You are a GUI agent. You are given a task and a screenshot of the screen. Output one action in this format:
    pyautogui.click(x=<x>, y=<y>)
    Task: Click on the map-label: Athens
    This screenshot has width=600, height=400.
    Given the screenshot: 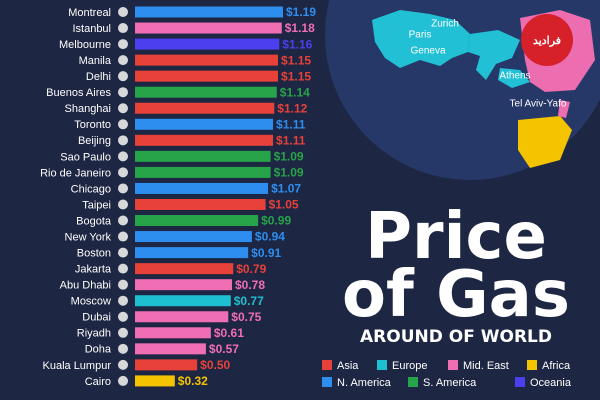 What is the action you would take?
    pyautogui.click(x=514, y=76)
    